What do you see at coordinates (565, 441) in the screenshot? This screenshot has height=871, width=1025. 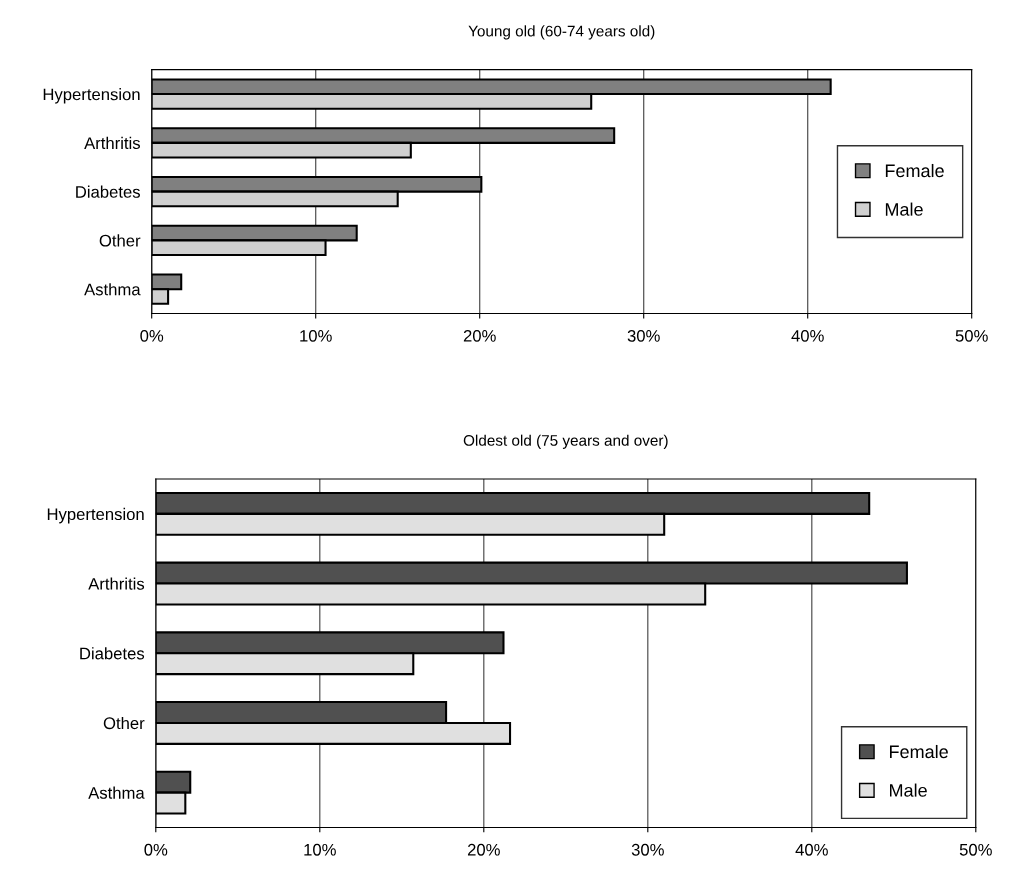 I see `chart-title: Oldest old (75 years and over)` at bounding box center [565, 441].